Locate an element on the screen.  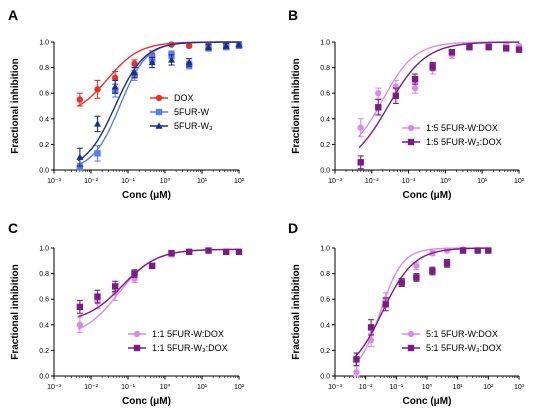
legend-label: 5:1 5FUR-W:DOX is located at coordinates (462, 334).